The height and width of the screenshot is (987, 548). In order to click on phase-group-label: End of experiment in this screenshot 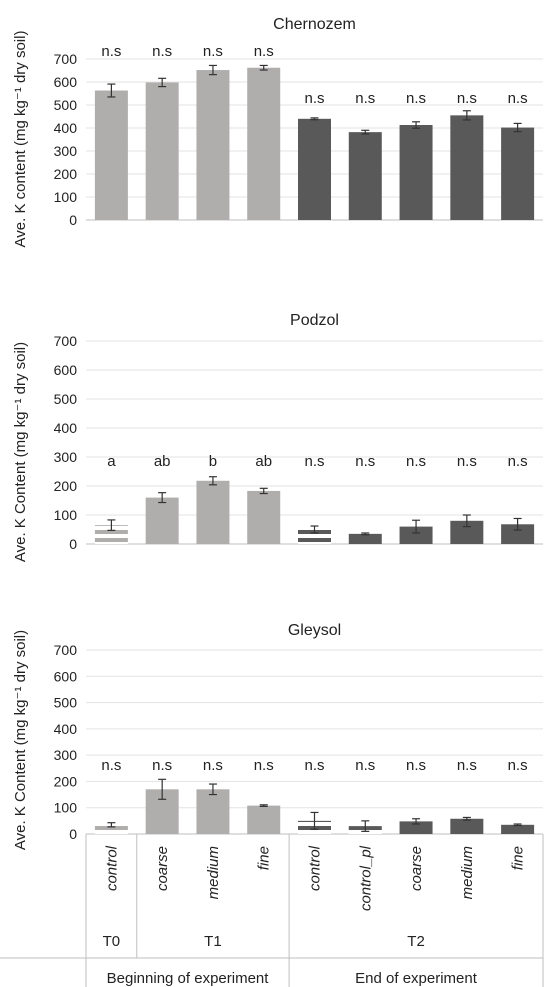, I will do `click(416, 978)`.